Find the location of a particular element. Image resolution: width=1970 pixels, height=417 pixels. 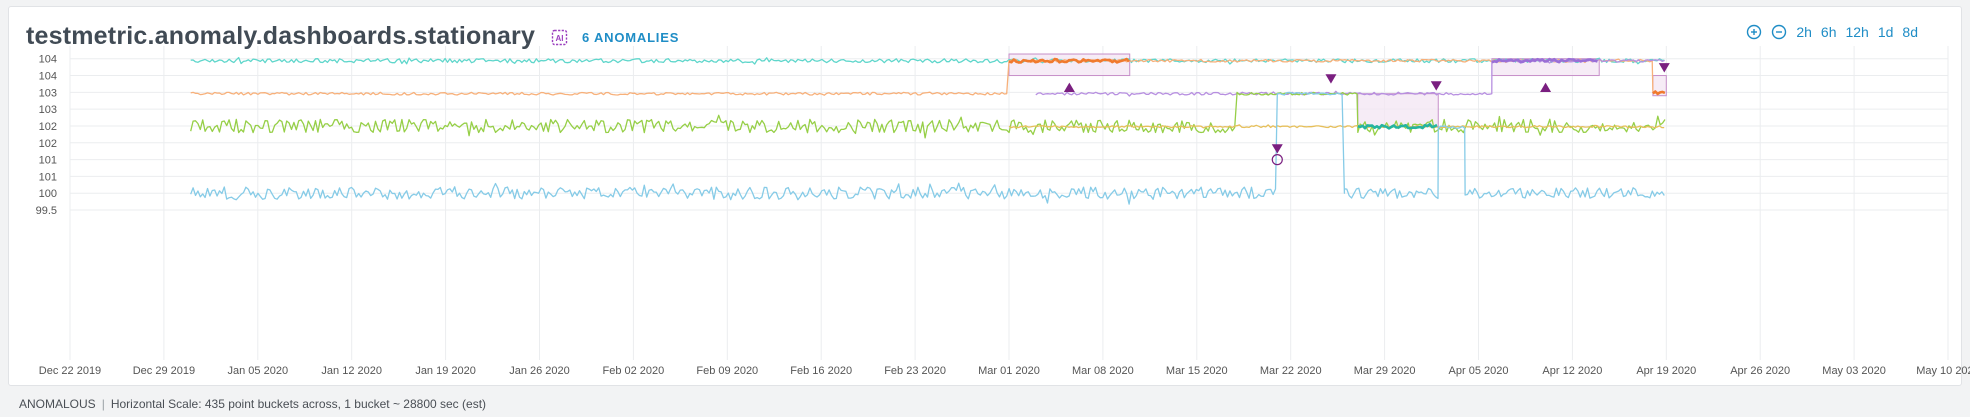

range-12h-button: 12h is located at coordinates (1857, 32).